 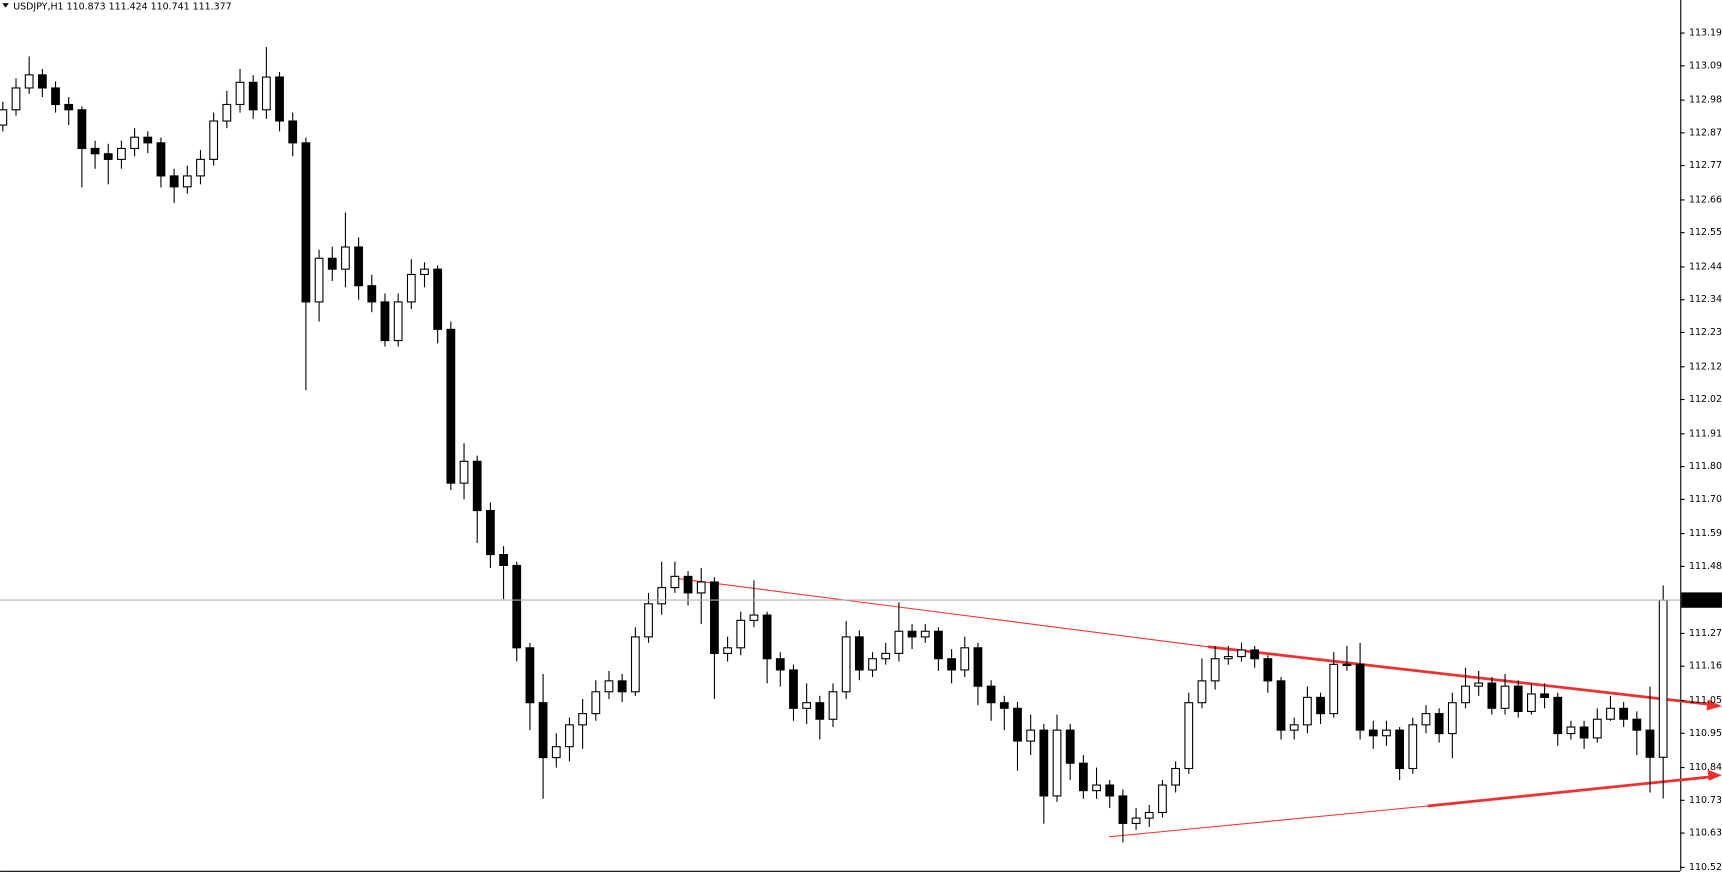 What do you see at coordinates (1705, 499) in the screenshot?
I see `y-tick-label: 111.700` at bounding box center [1705, 499].